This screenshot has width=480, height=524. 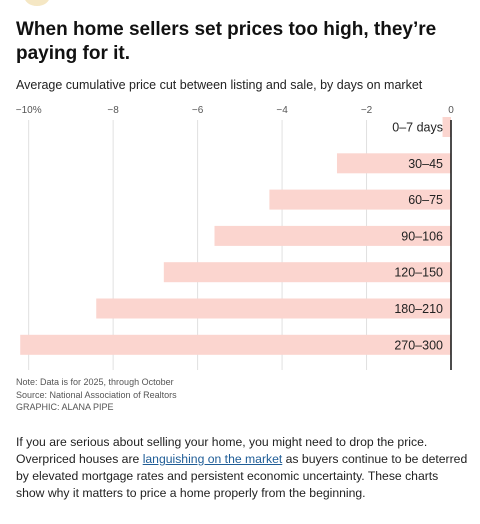 What do you see at coordinates (418, 273) in the screenshot?
I see `bar-category-label: 120–150` at bounding box center [418, 273].